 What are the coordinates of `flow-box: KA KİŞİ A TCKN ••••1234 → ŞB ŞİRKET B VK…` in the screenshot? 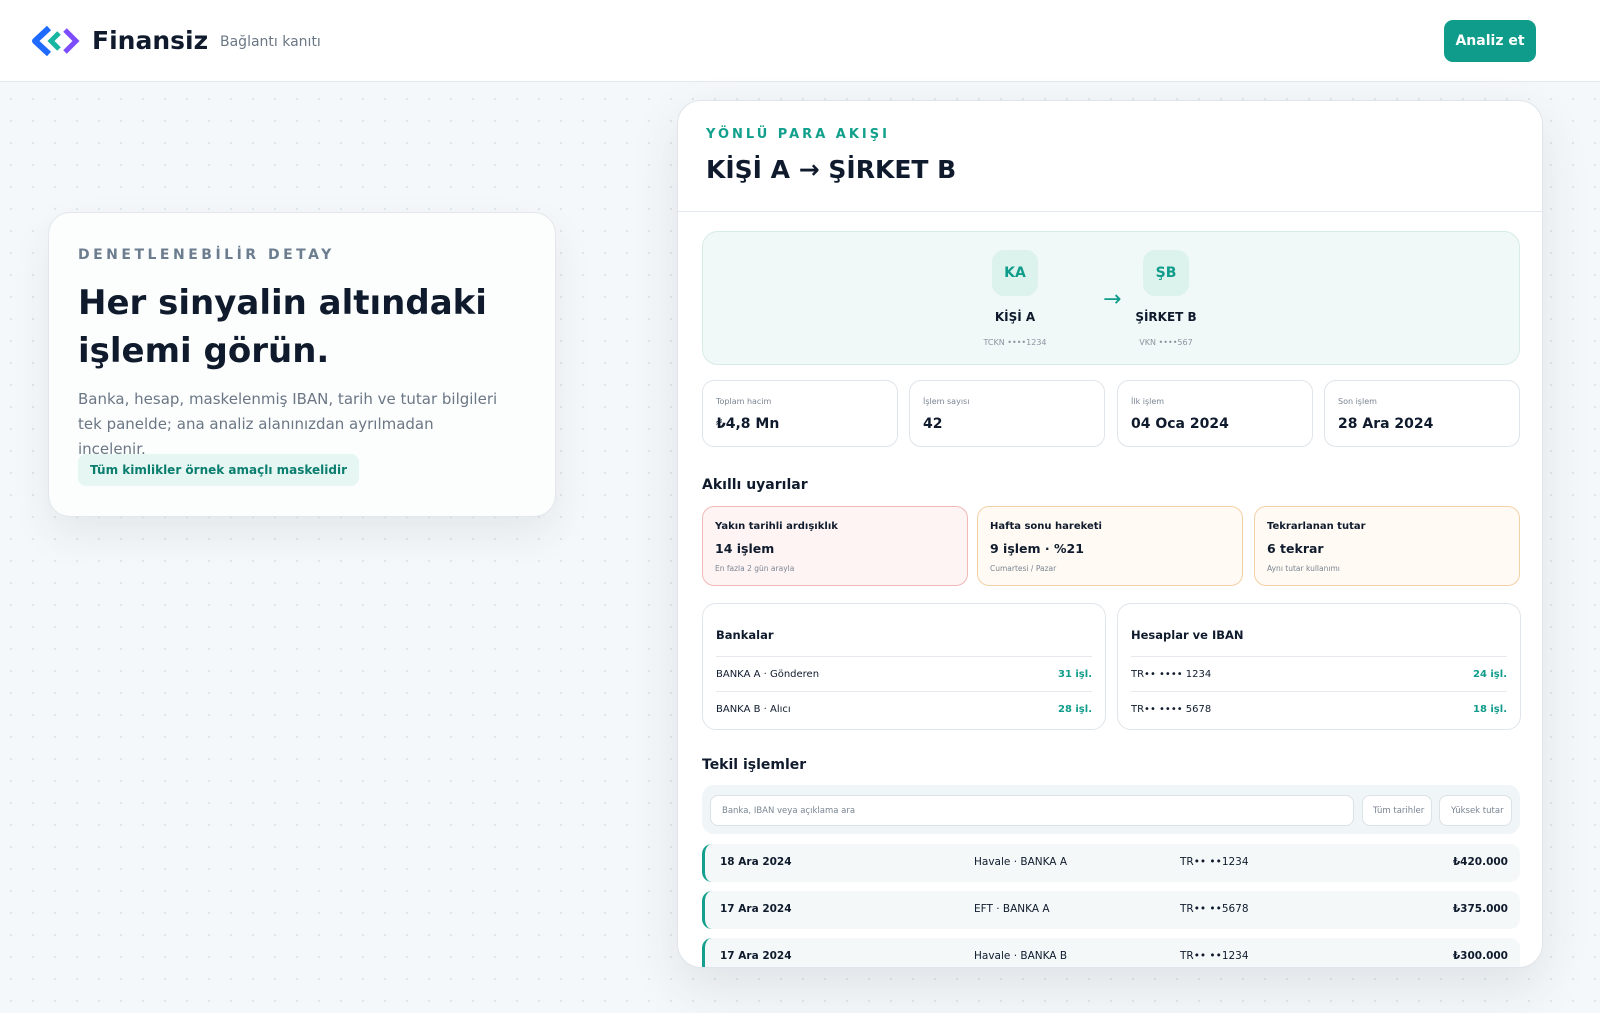 It's located at (1111, 298).